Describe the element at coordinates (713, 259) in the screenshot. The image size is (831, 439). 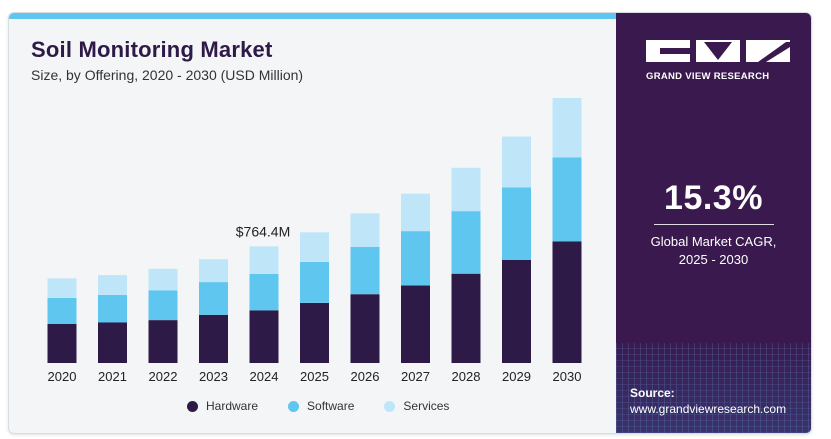
I see `cagr-label-line2: 2025 - 2030` at that location.